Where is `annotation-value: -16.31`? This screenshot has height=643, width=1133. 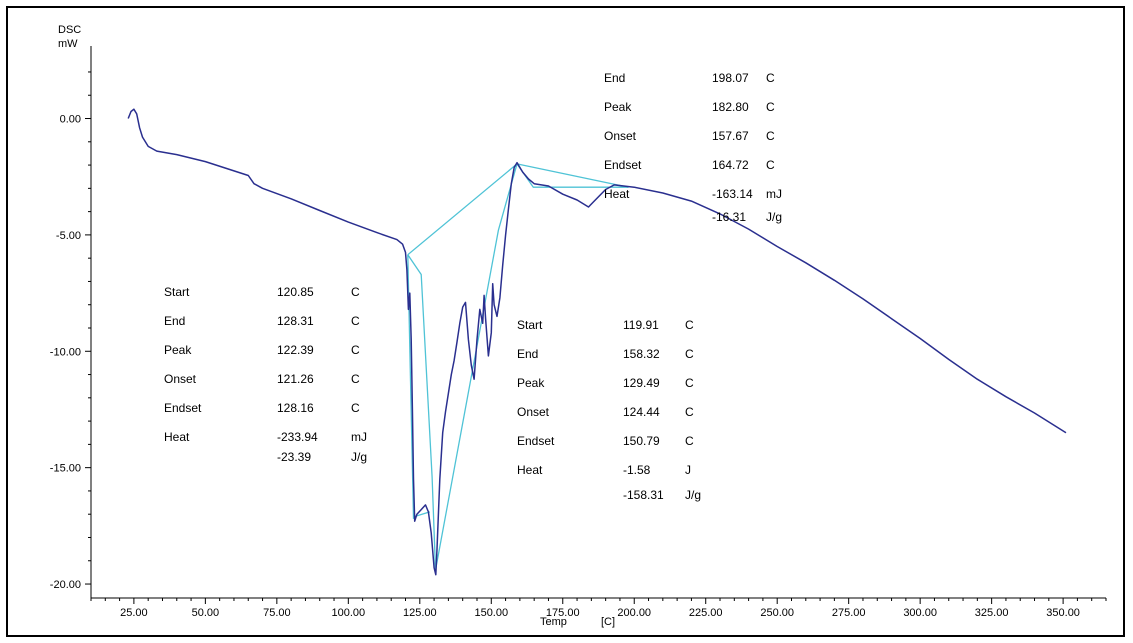
annotation-value: -16.31 is located at coordinates (729, 217).